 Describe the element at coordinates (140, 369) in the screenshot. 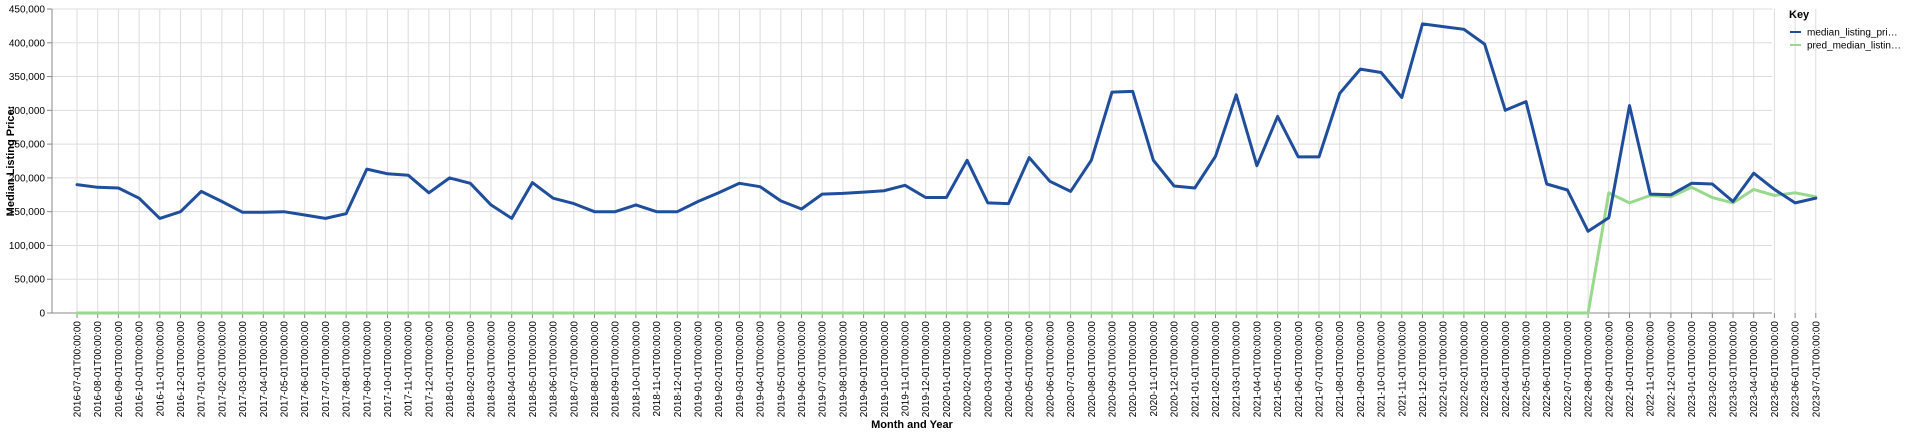

I see `x-tick-label: 2016-10-01T00:00:00` at that location.